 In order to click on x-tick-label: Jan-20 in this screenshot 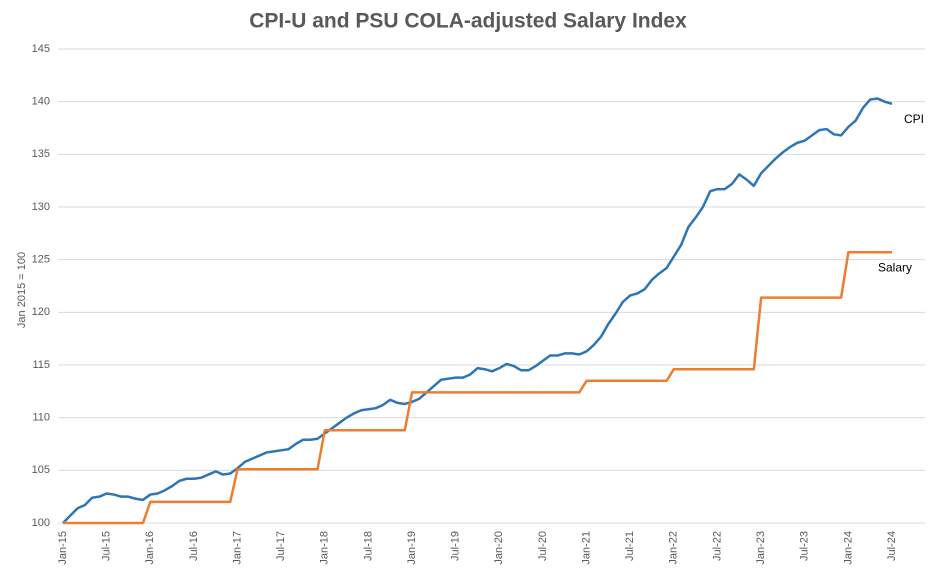, I will do `click(499, 548)`.